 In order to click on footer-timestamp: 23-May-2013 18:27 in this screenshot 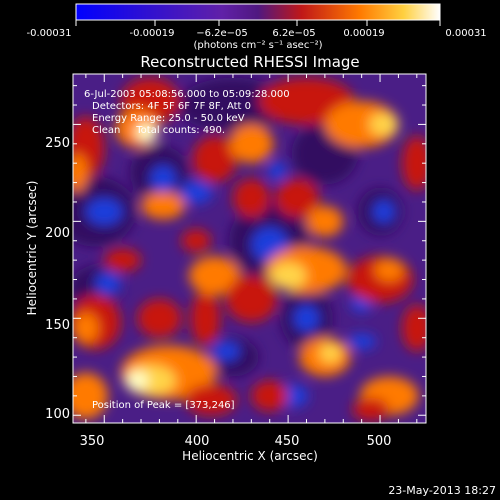, I will do `click(442, 490)`.